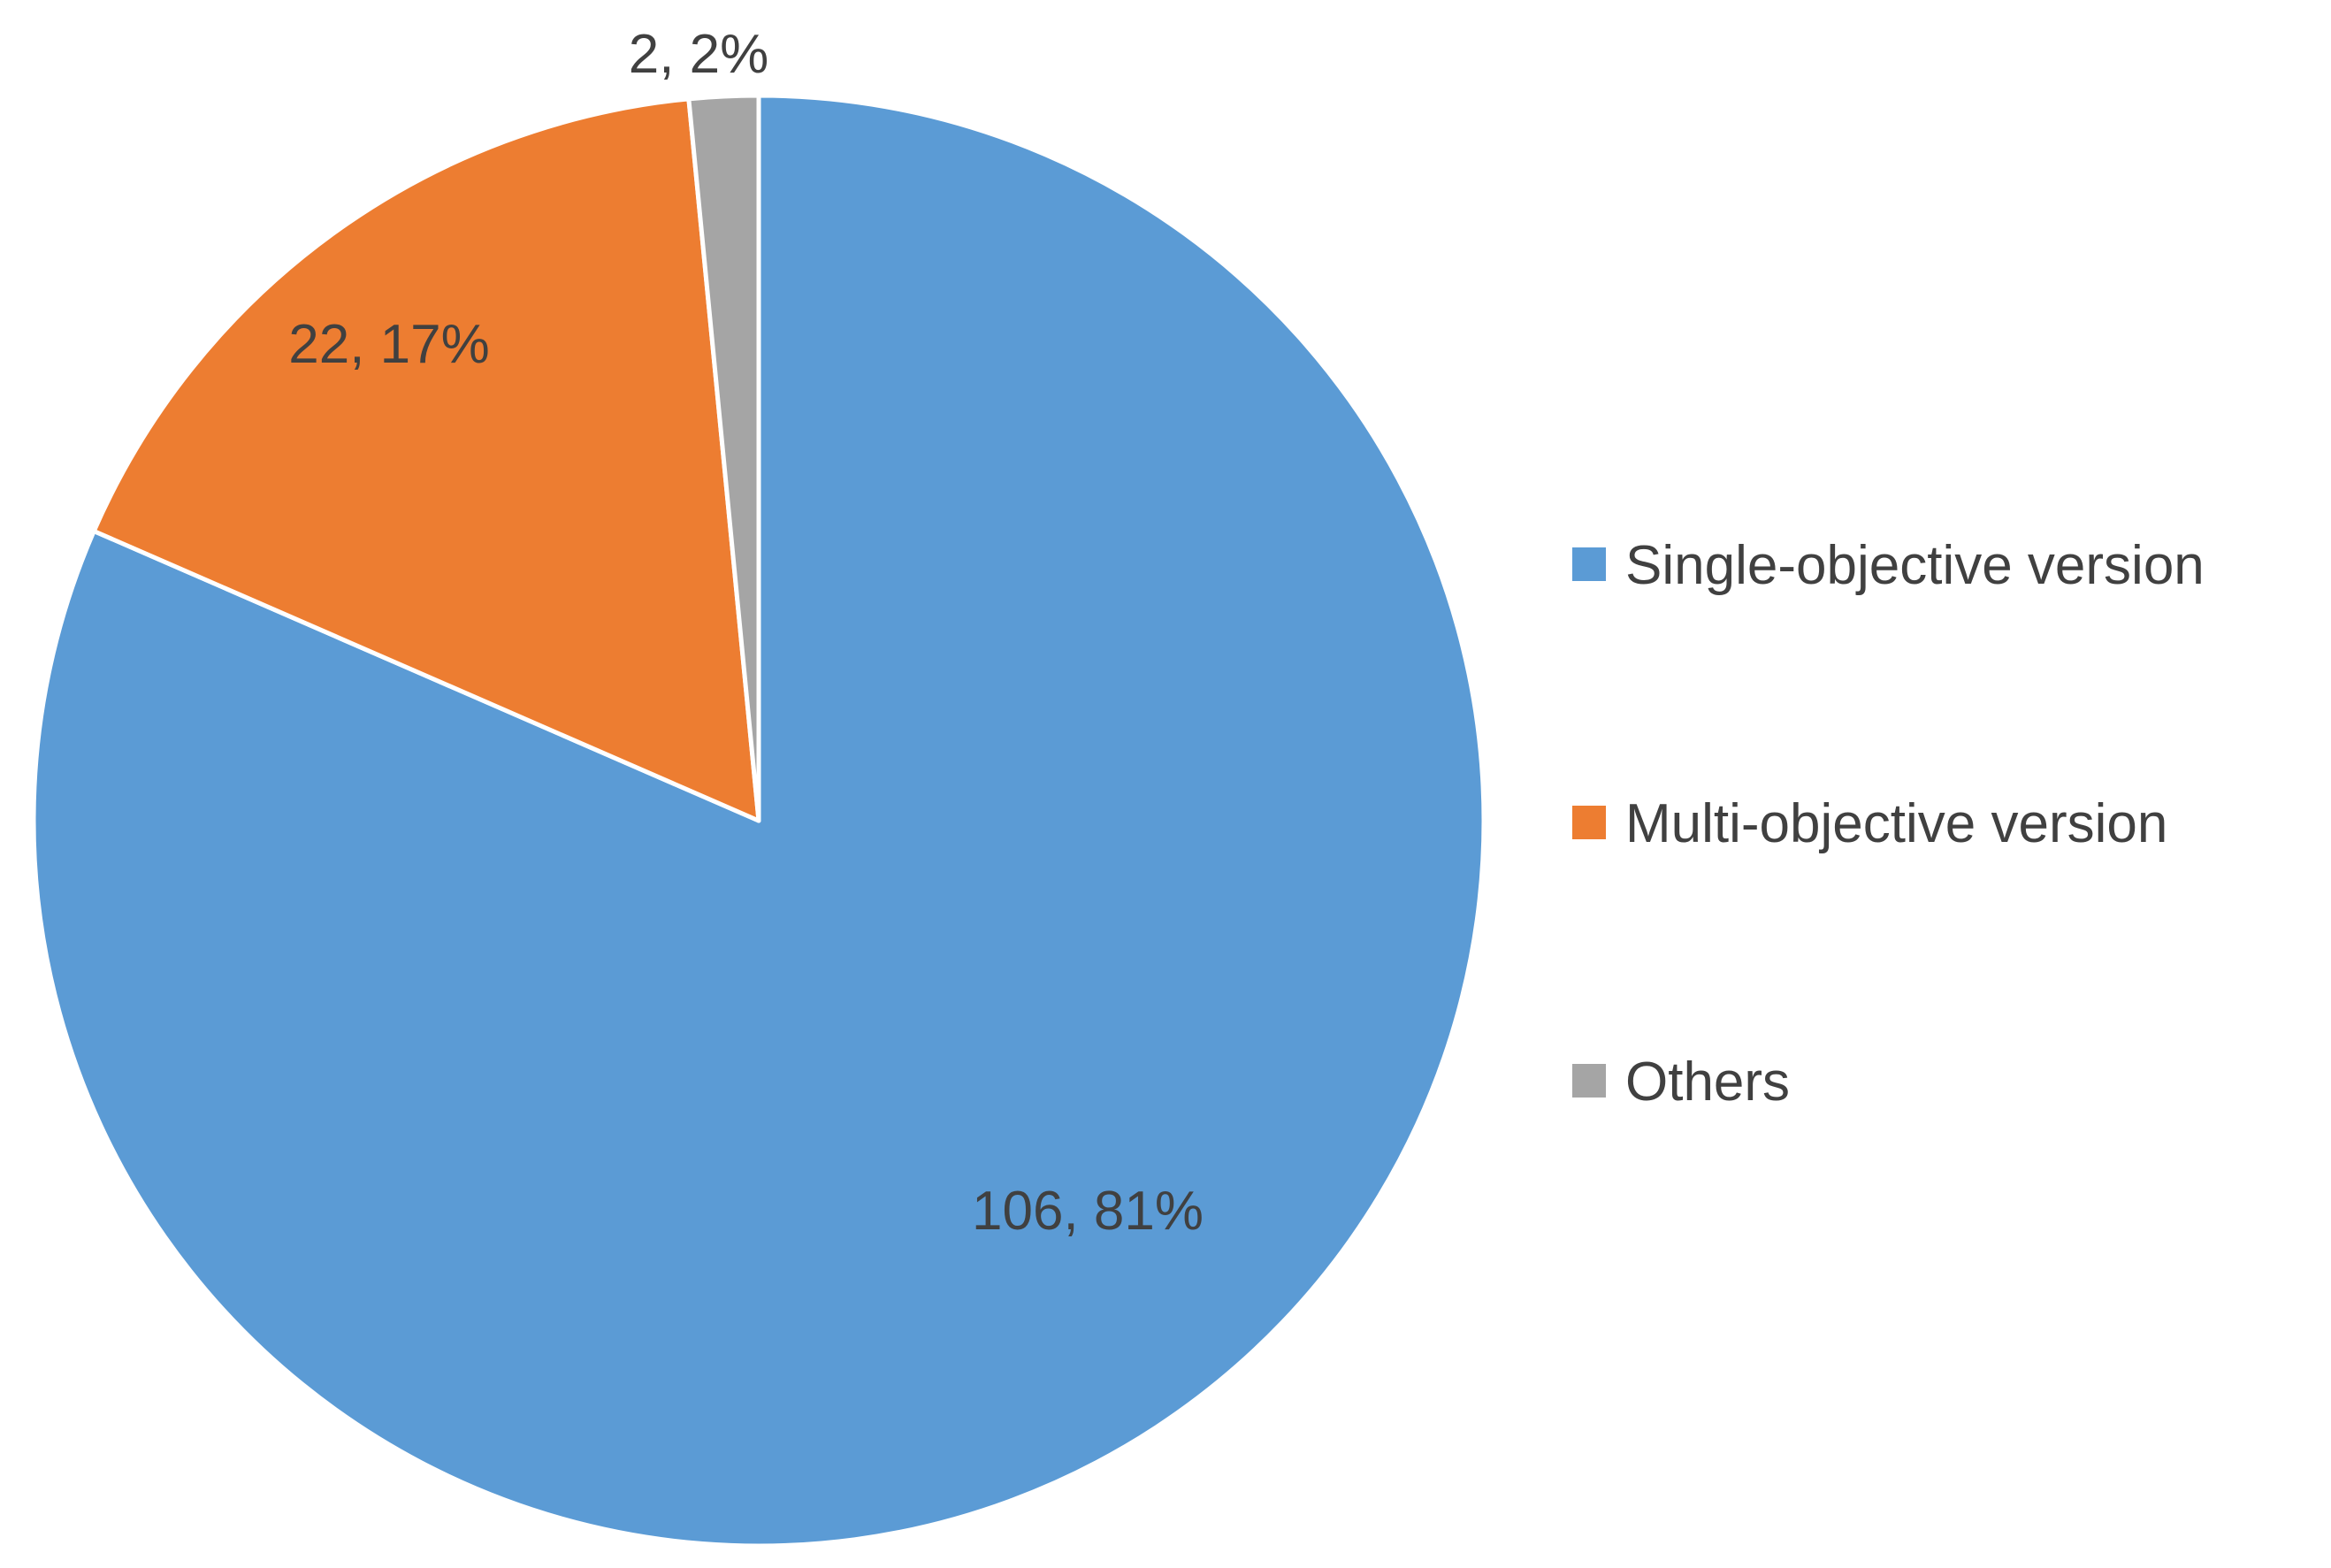 Image resolution: width=2331 pixels, height=1568 pixels. What do you see at coordinates (1896, 823) in the screenshot?
I see `legend-label-multi-objective-version: Multi-objective version` at bounding box center [1896, 823].